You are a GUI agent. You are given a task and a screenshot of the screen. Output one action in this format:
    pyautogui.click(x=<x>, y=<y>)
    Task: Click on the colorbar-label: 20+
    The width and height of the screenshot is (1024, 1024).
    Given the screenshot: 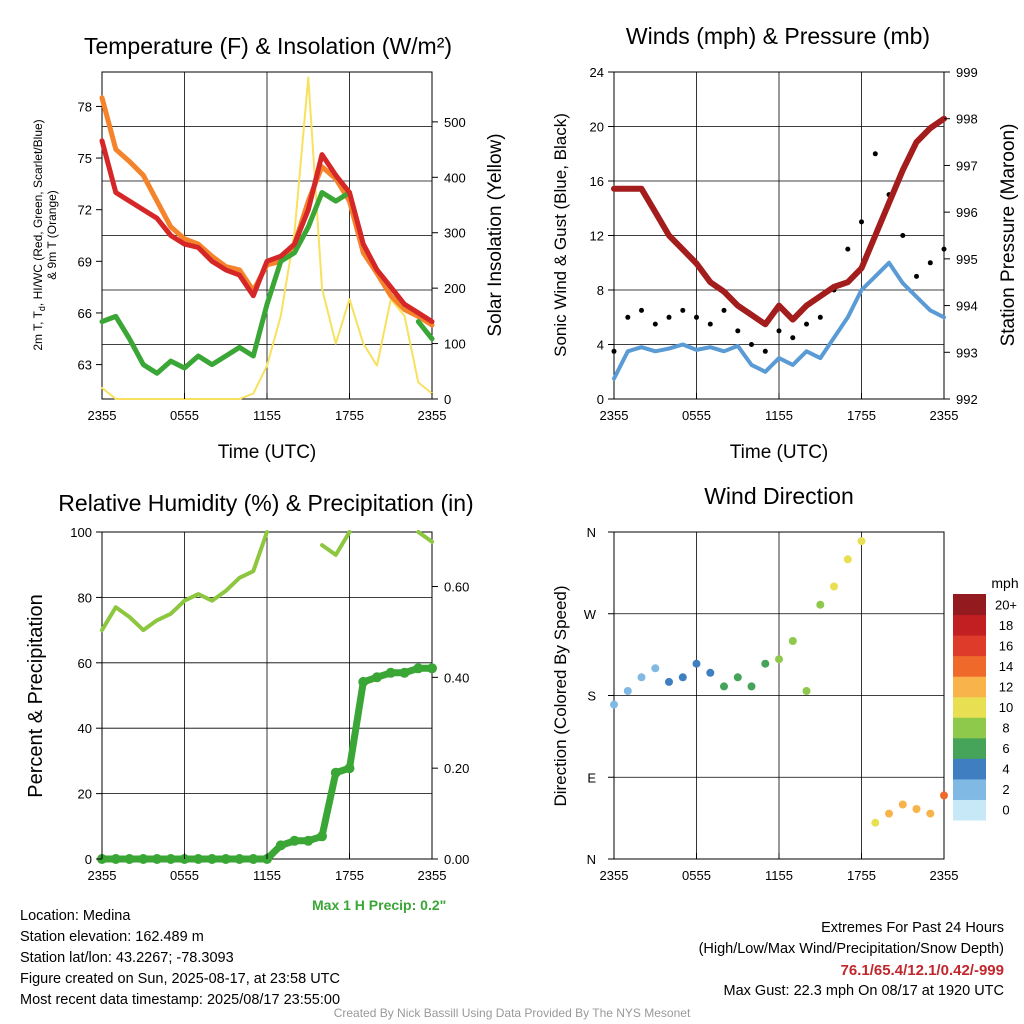 What is the action you would take?
    pyautogui.click(x=1006, y=604)
    